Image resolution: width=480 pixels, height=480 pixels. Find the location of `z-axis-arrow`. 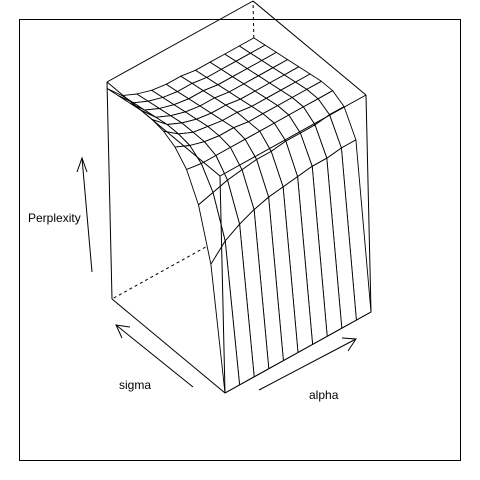

z-axis-arrow is located at coordinates (87, 215).